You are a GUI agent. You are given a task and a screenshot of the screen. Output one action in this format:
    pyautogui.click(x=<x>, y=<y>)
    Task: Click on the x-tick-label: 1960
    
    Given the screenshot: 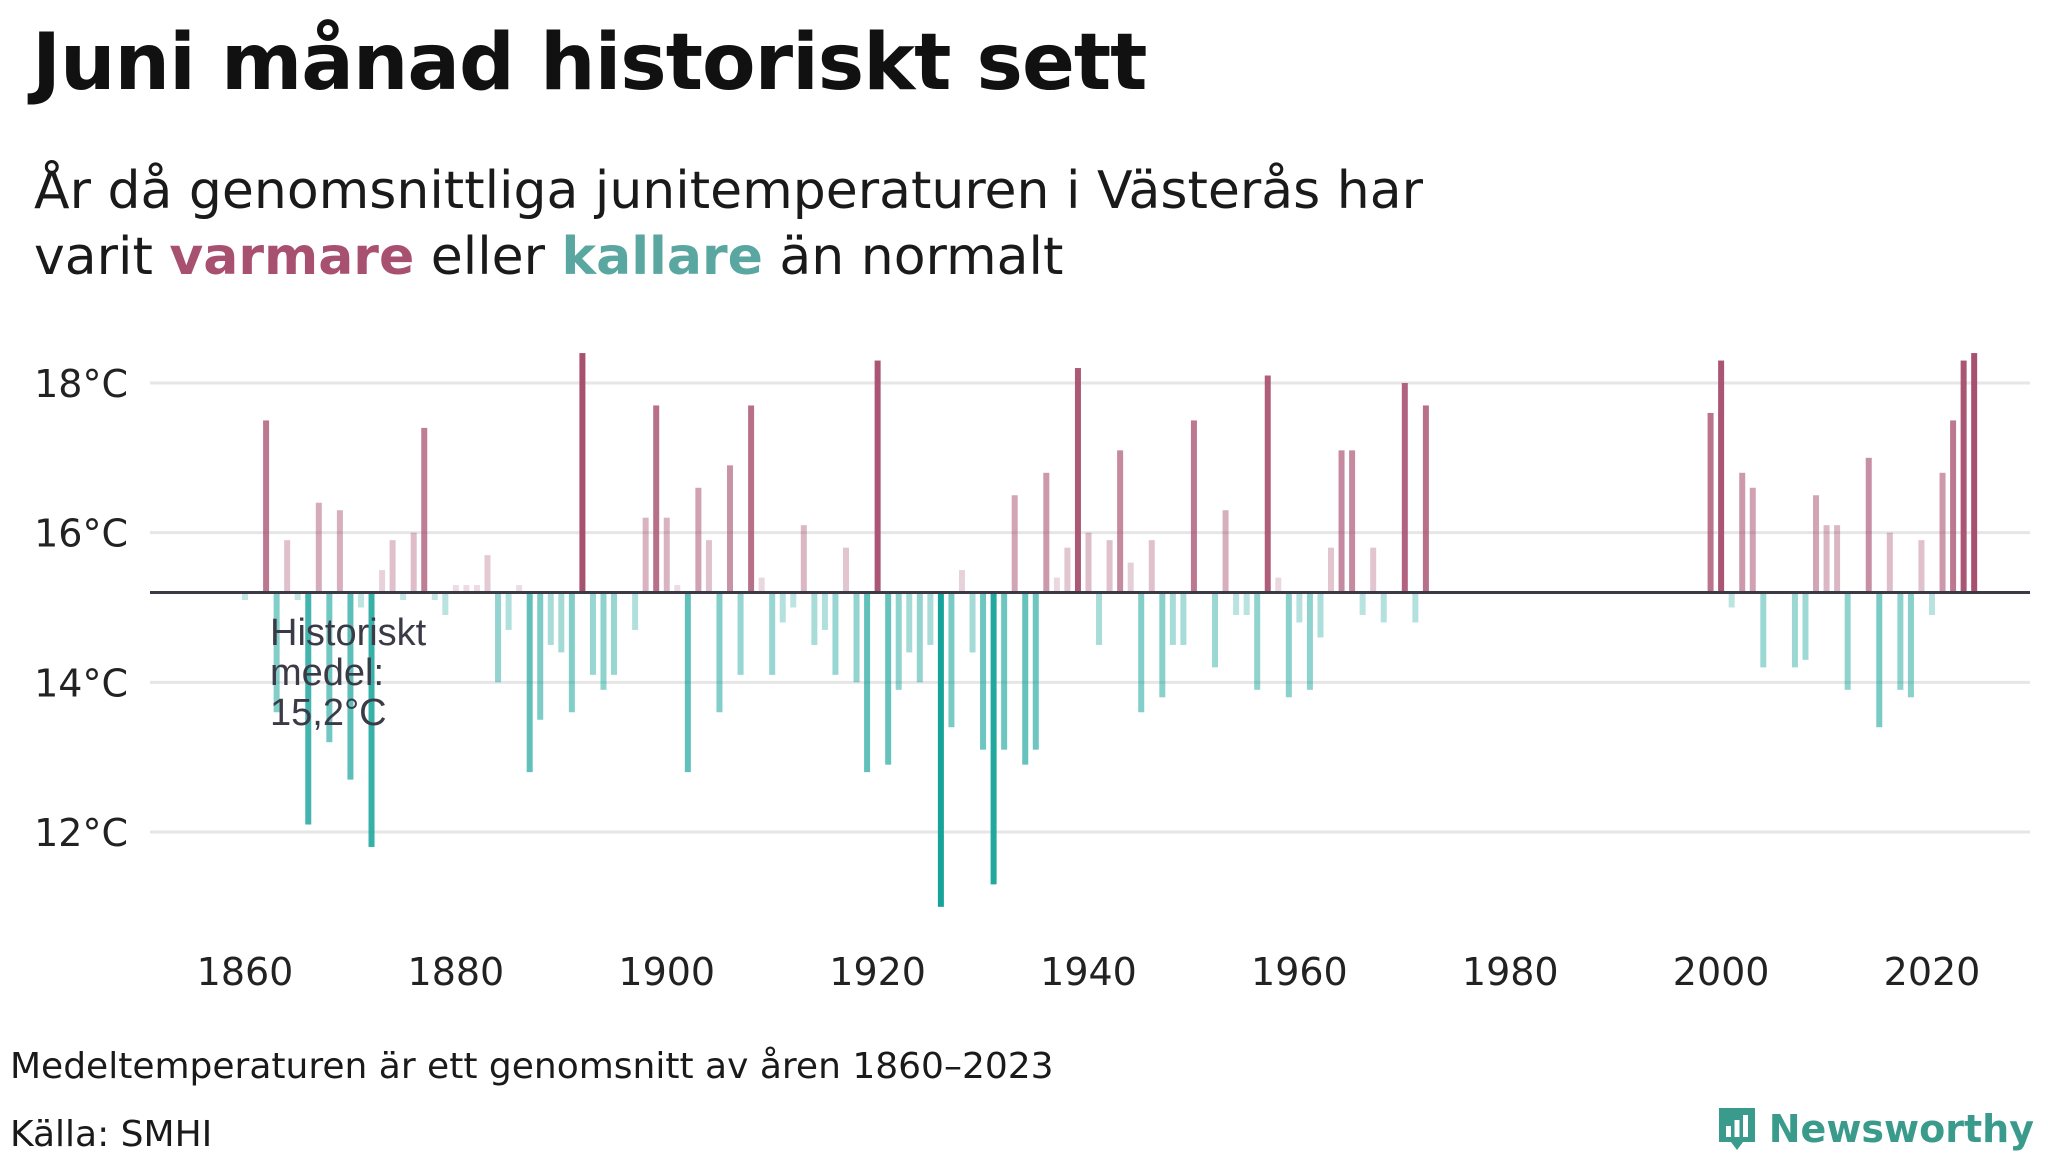 What is the action you would take?
    pyautogui.click(x=1299, y=972)
    